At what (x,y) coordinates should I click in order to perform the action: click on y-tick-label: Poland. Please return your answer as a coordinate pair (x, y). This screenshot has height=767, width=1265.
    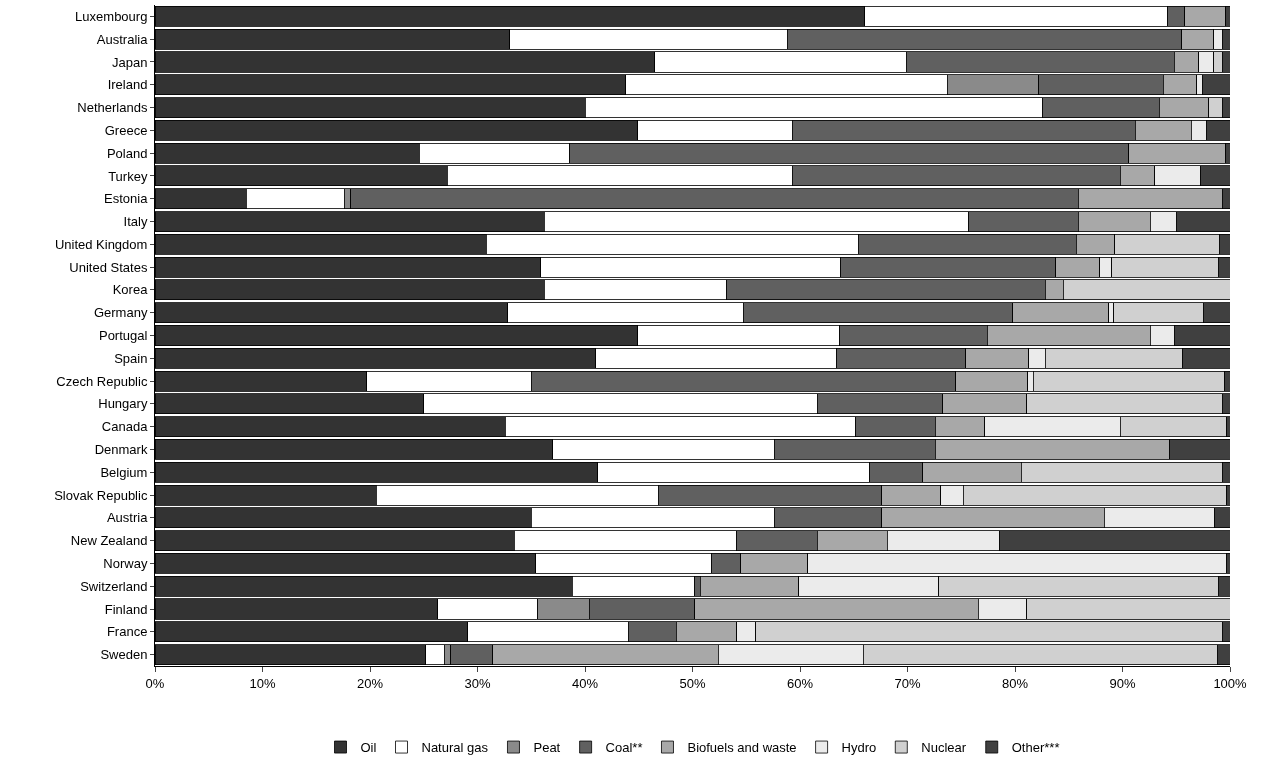
    Looking at the image, I should click on (127, 153).